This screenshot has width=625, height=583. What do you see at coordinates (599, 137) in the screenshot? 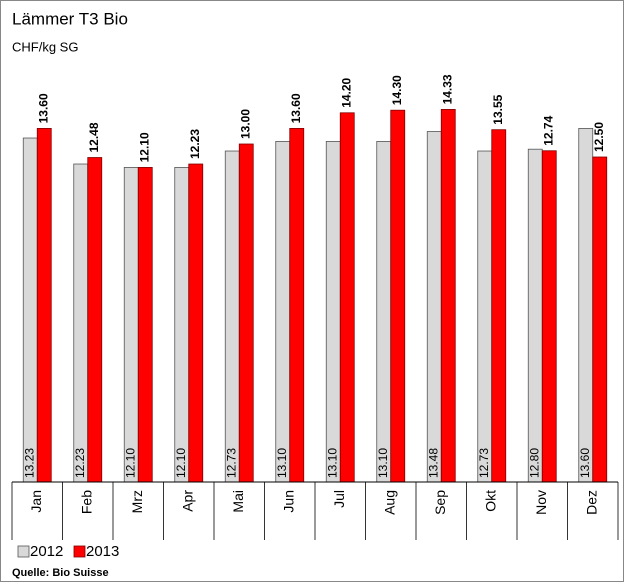
I see `value-label: 12.50` at bounding box center [599, 137].